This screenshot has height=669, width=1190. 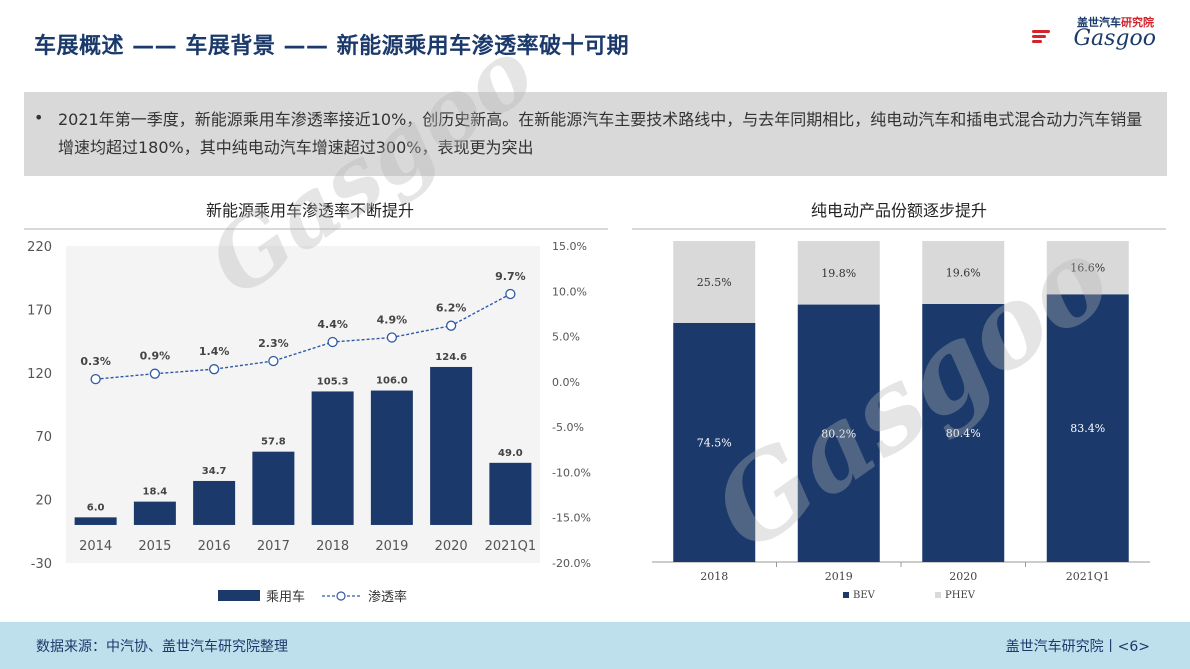 I want to click on footer-org-page: 盖世汽车研究院丨<6>, so click(x=1077, y=647).